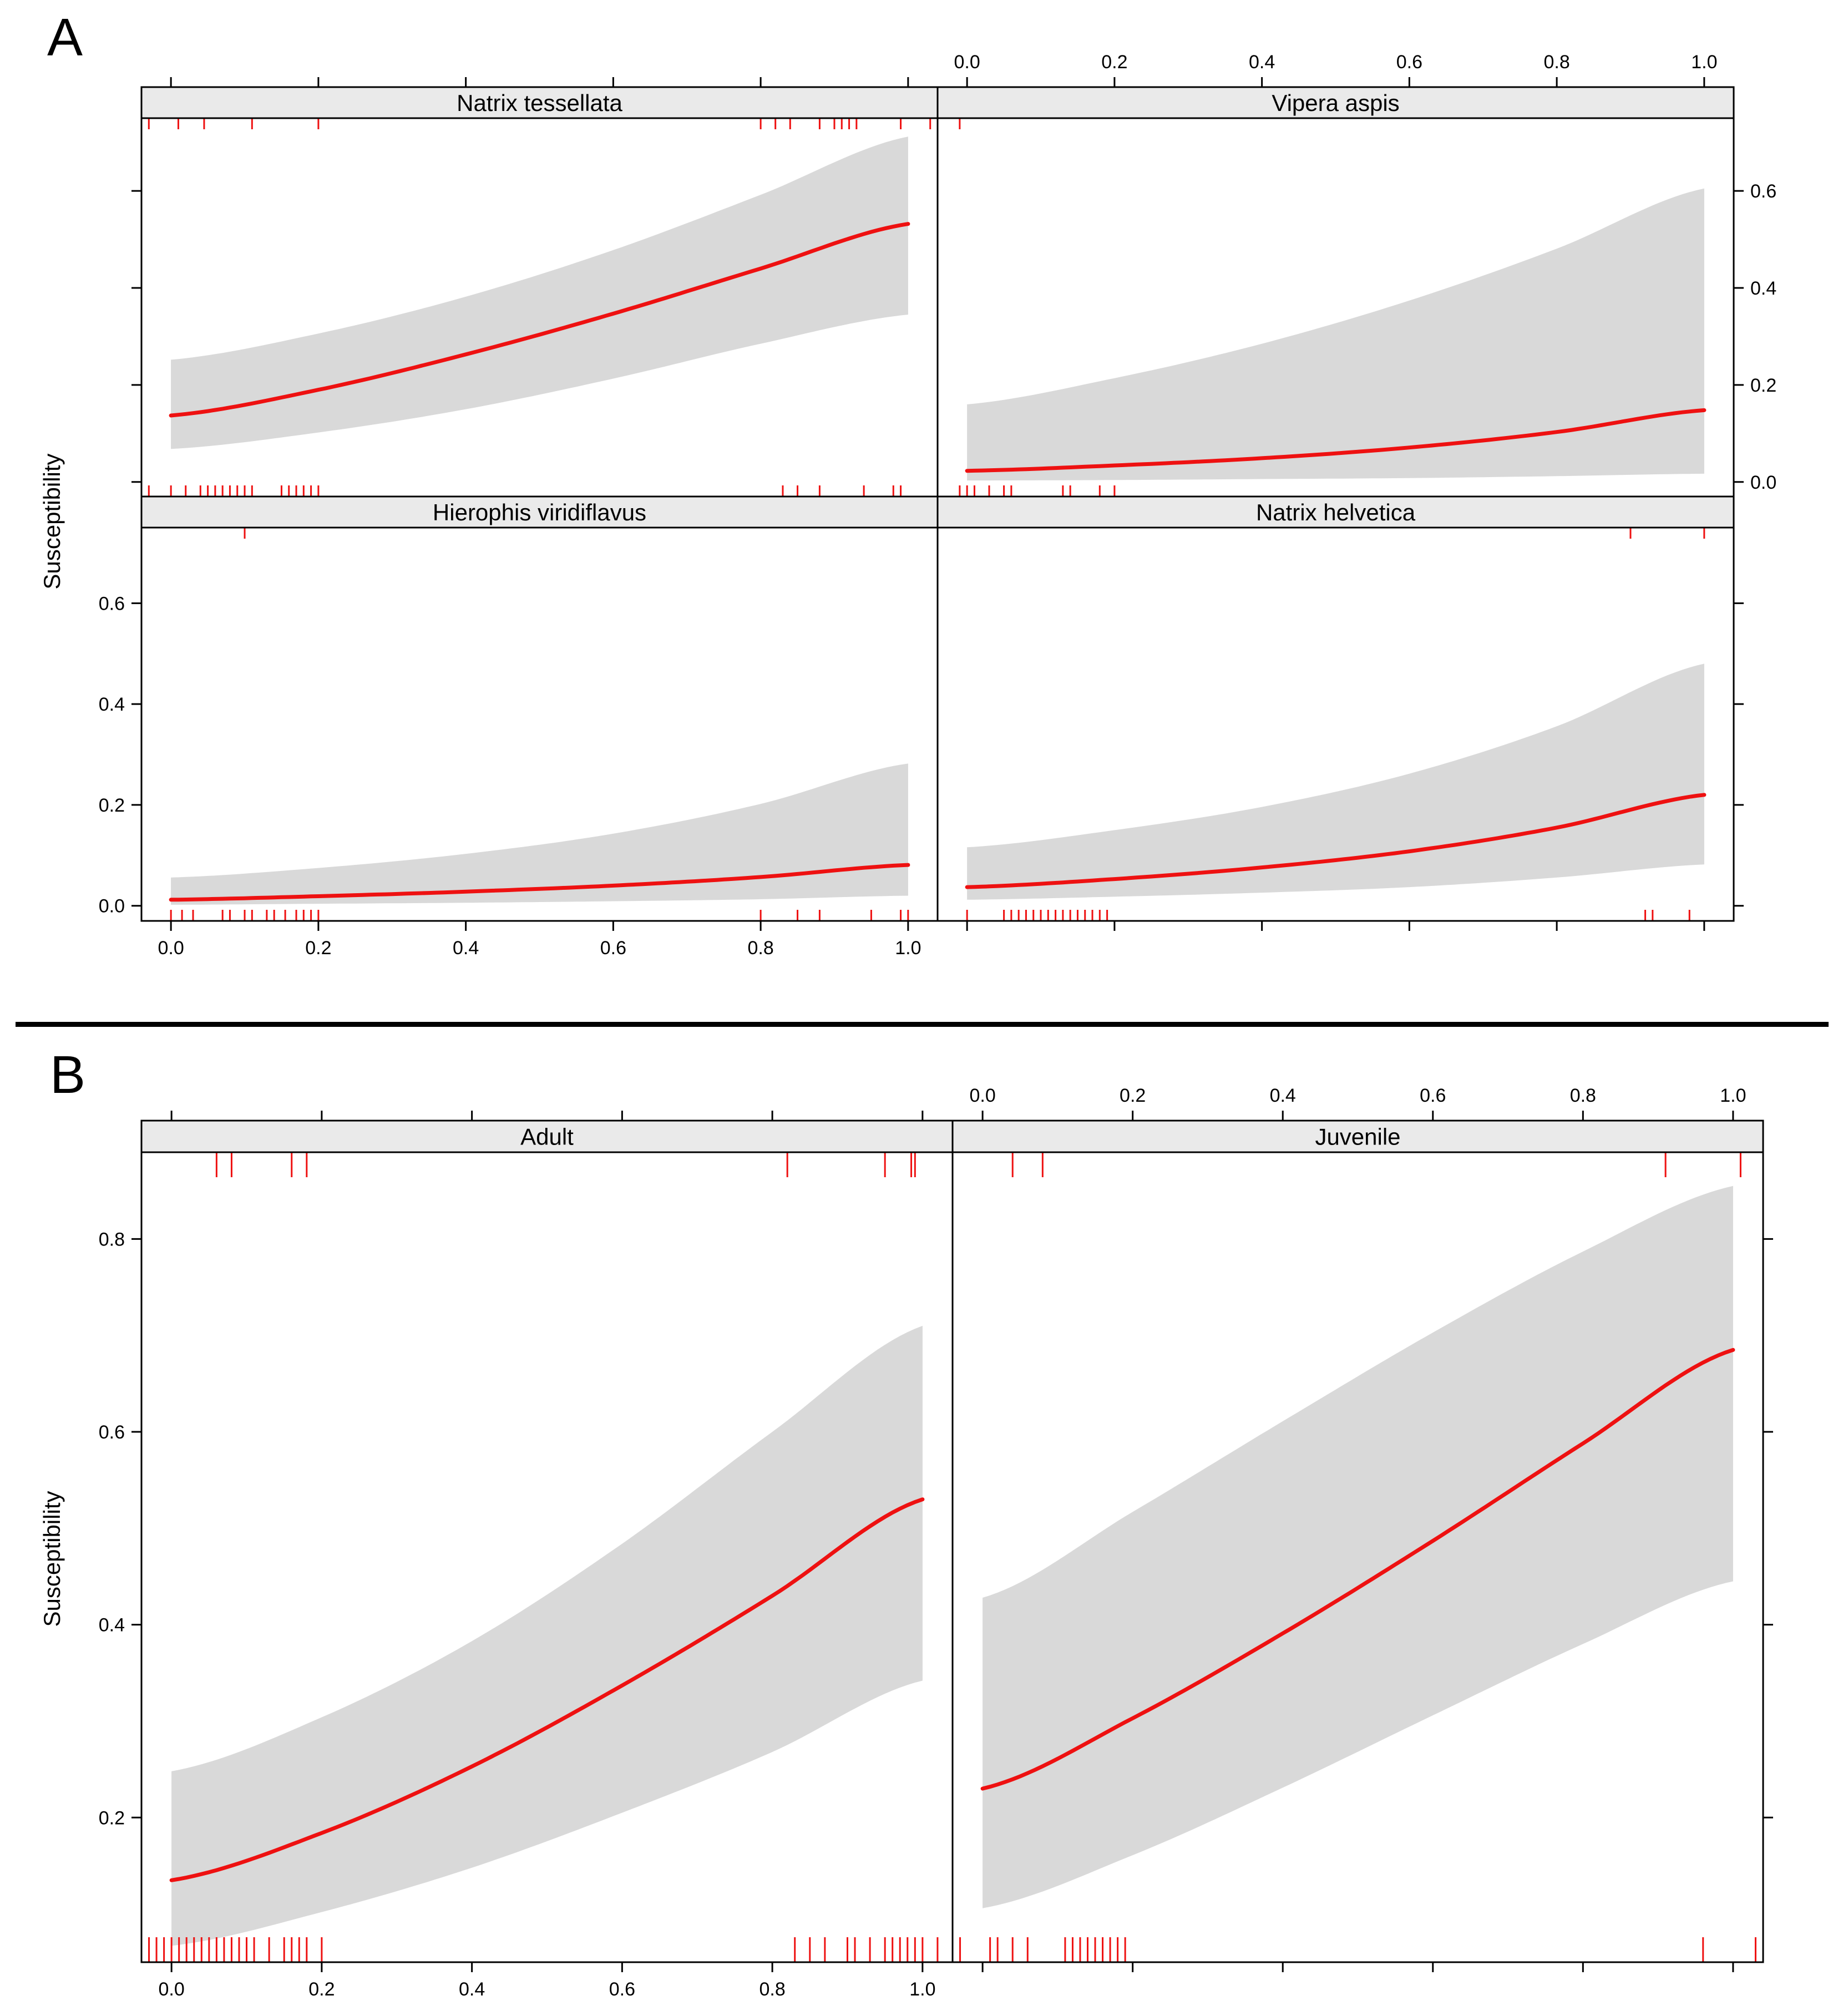 The height and width of the screenshot is (2016, 1833). What do you see at coordinates (539, 834) in the screenshot?
I see `confidence-band-hierophis-viridiflavus` at bounding box center [539, 834].